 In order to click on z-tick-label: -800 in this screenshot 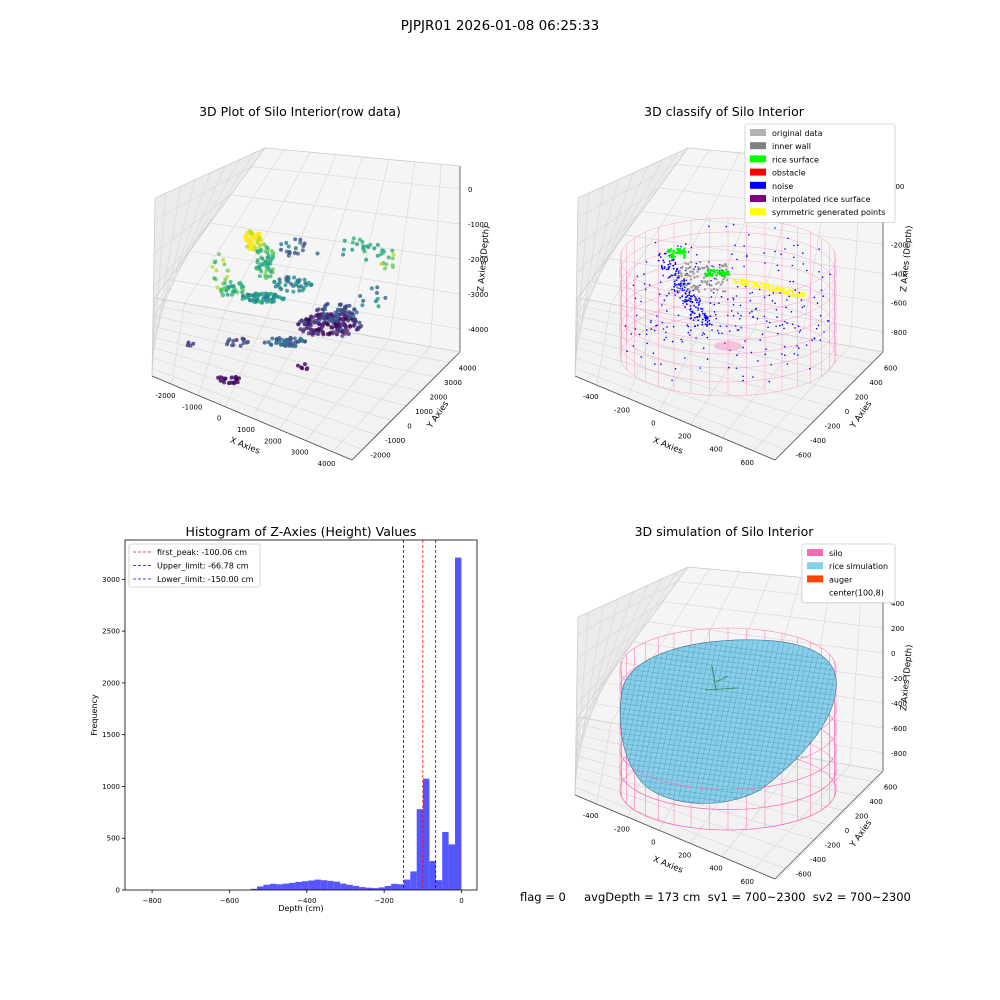, I will do `click(899, 754)`.